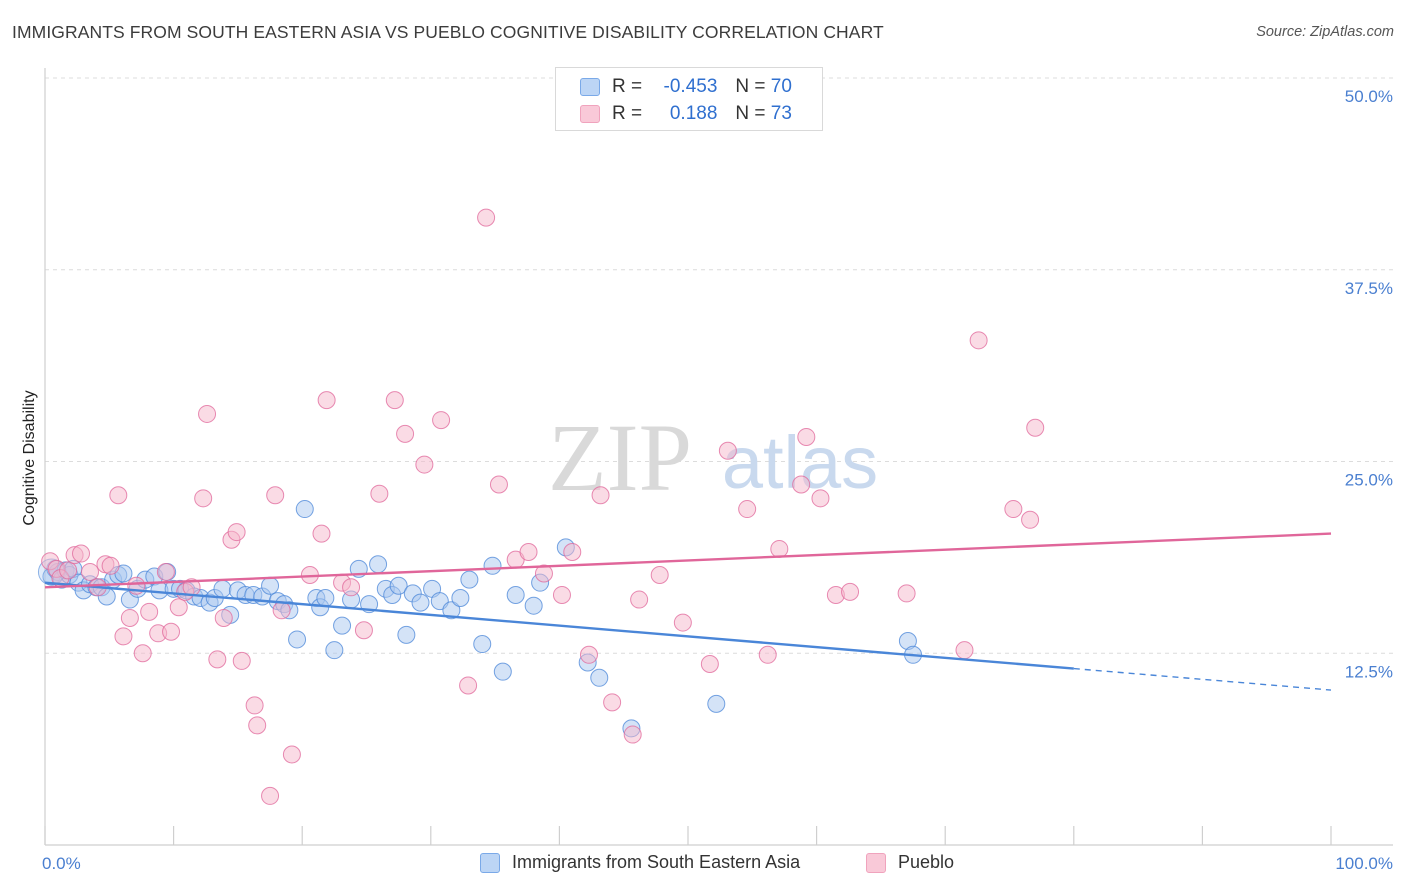 This screenshot has height=892, width=1406. I want to click on x-tick-label-min: 0.0%, so click(61, 863).